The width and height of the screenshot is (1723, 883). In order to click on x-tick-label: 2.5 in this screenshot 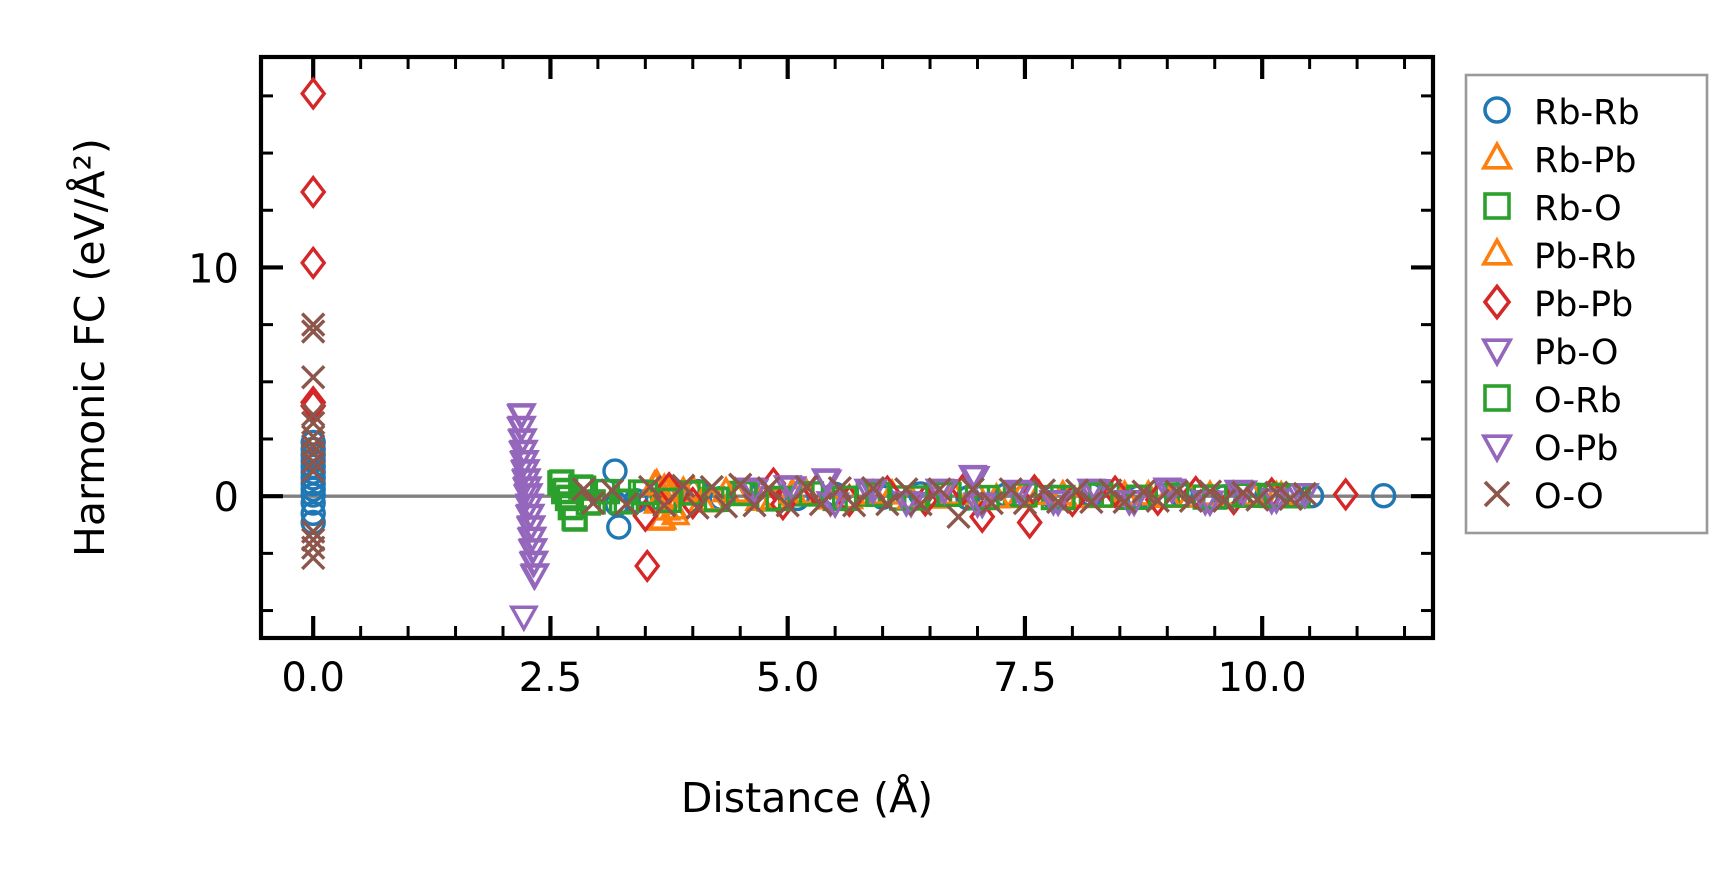, I will do `click(551, 678)`.